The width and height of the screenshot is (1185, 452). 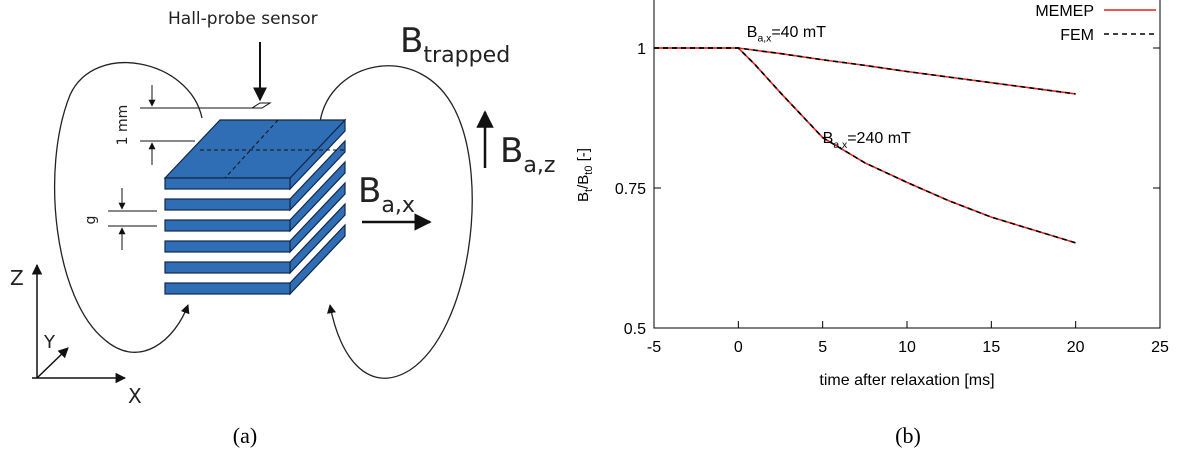 I want to click on text: =240 mT, so click(x=879, y=138).